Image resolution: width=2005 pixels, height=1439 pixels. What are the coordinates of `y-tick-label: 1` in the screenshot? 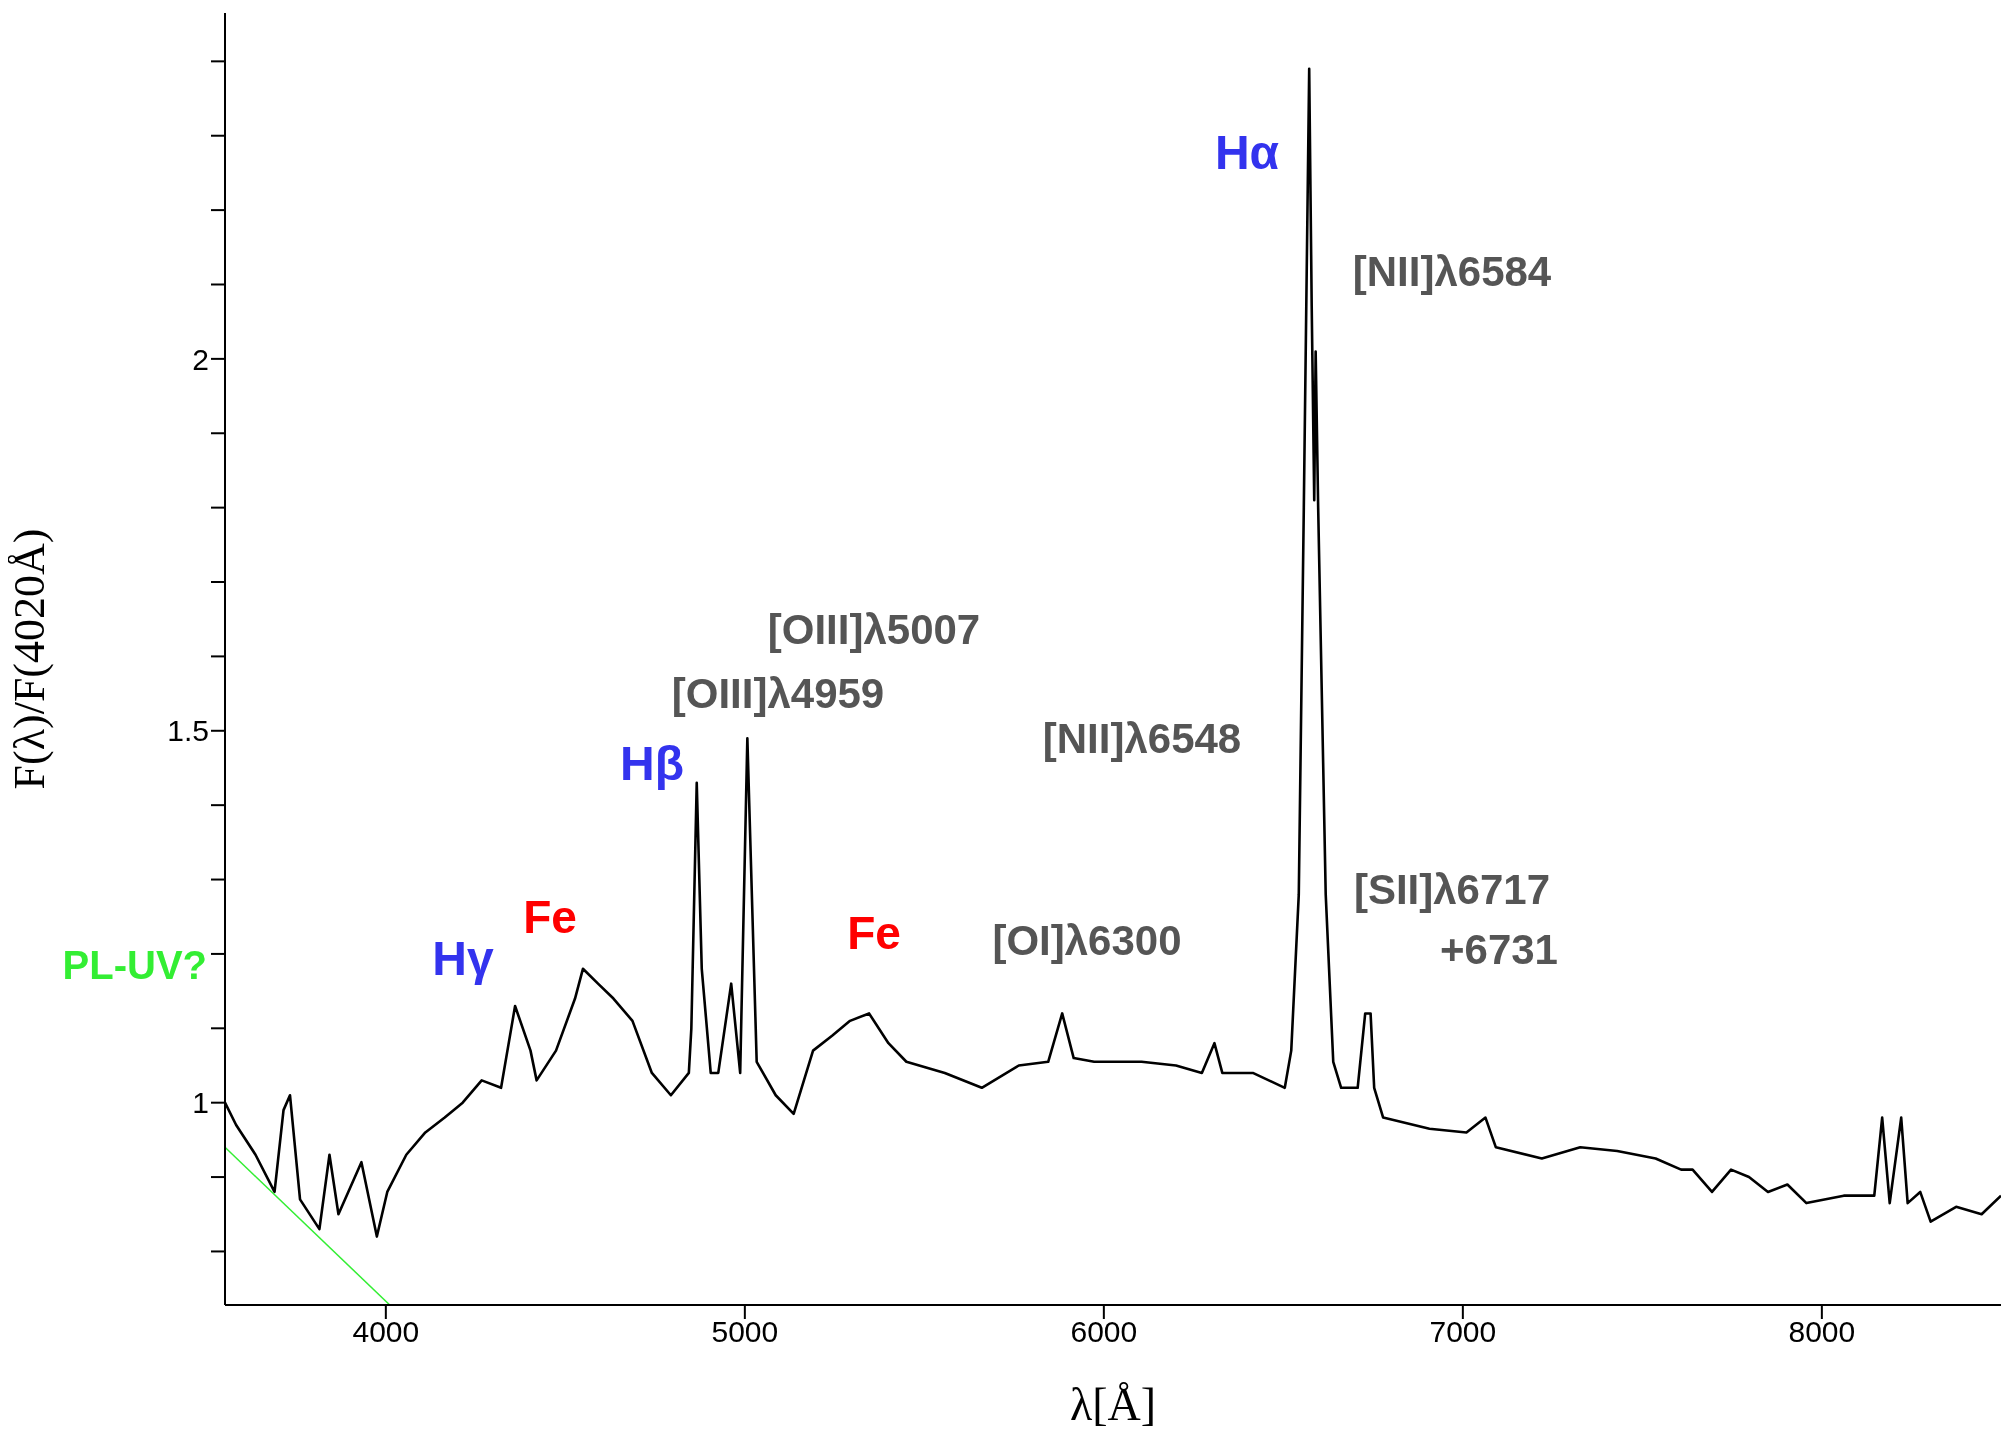 It's located at (200, 1103).